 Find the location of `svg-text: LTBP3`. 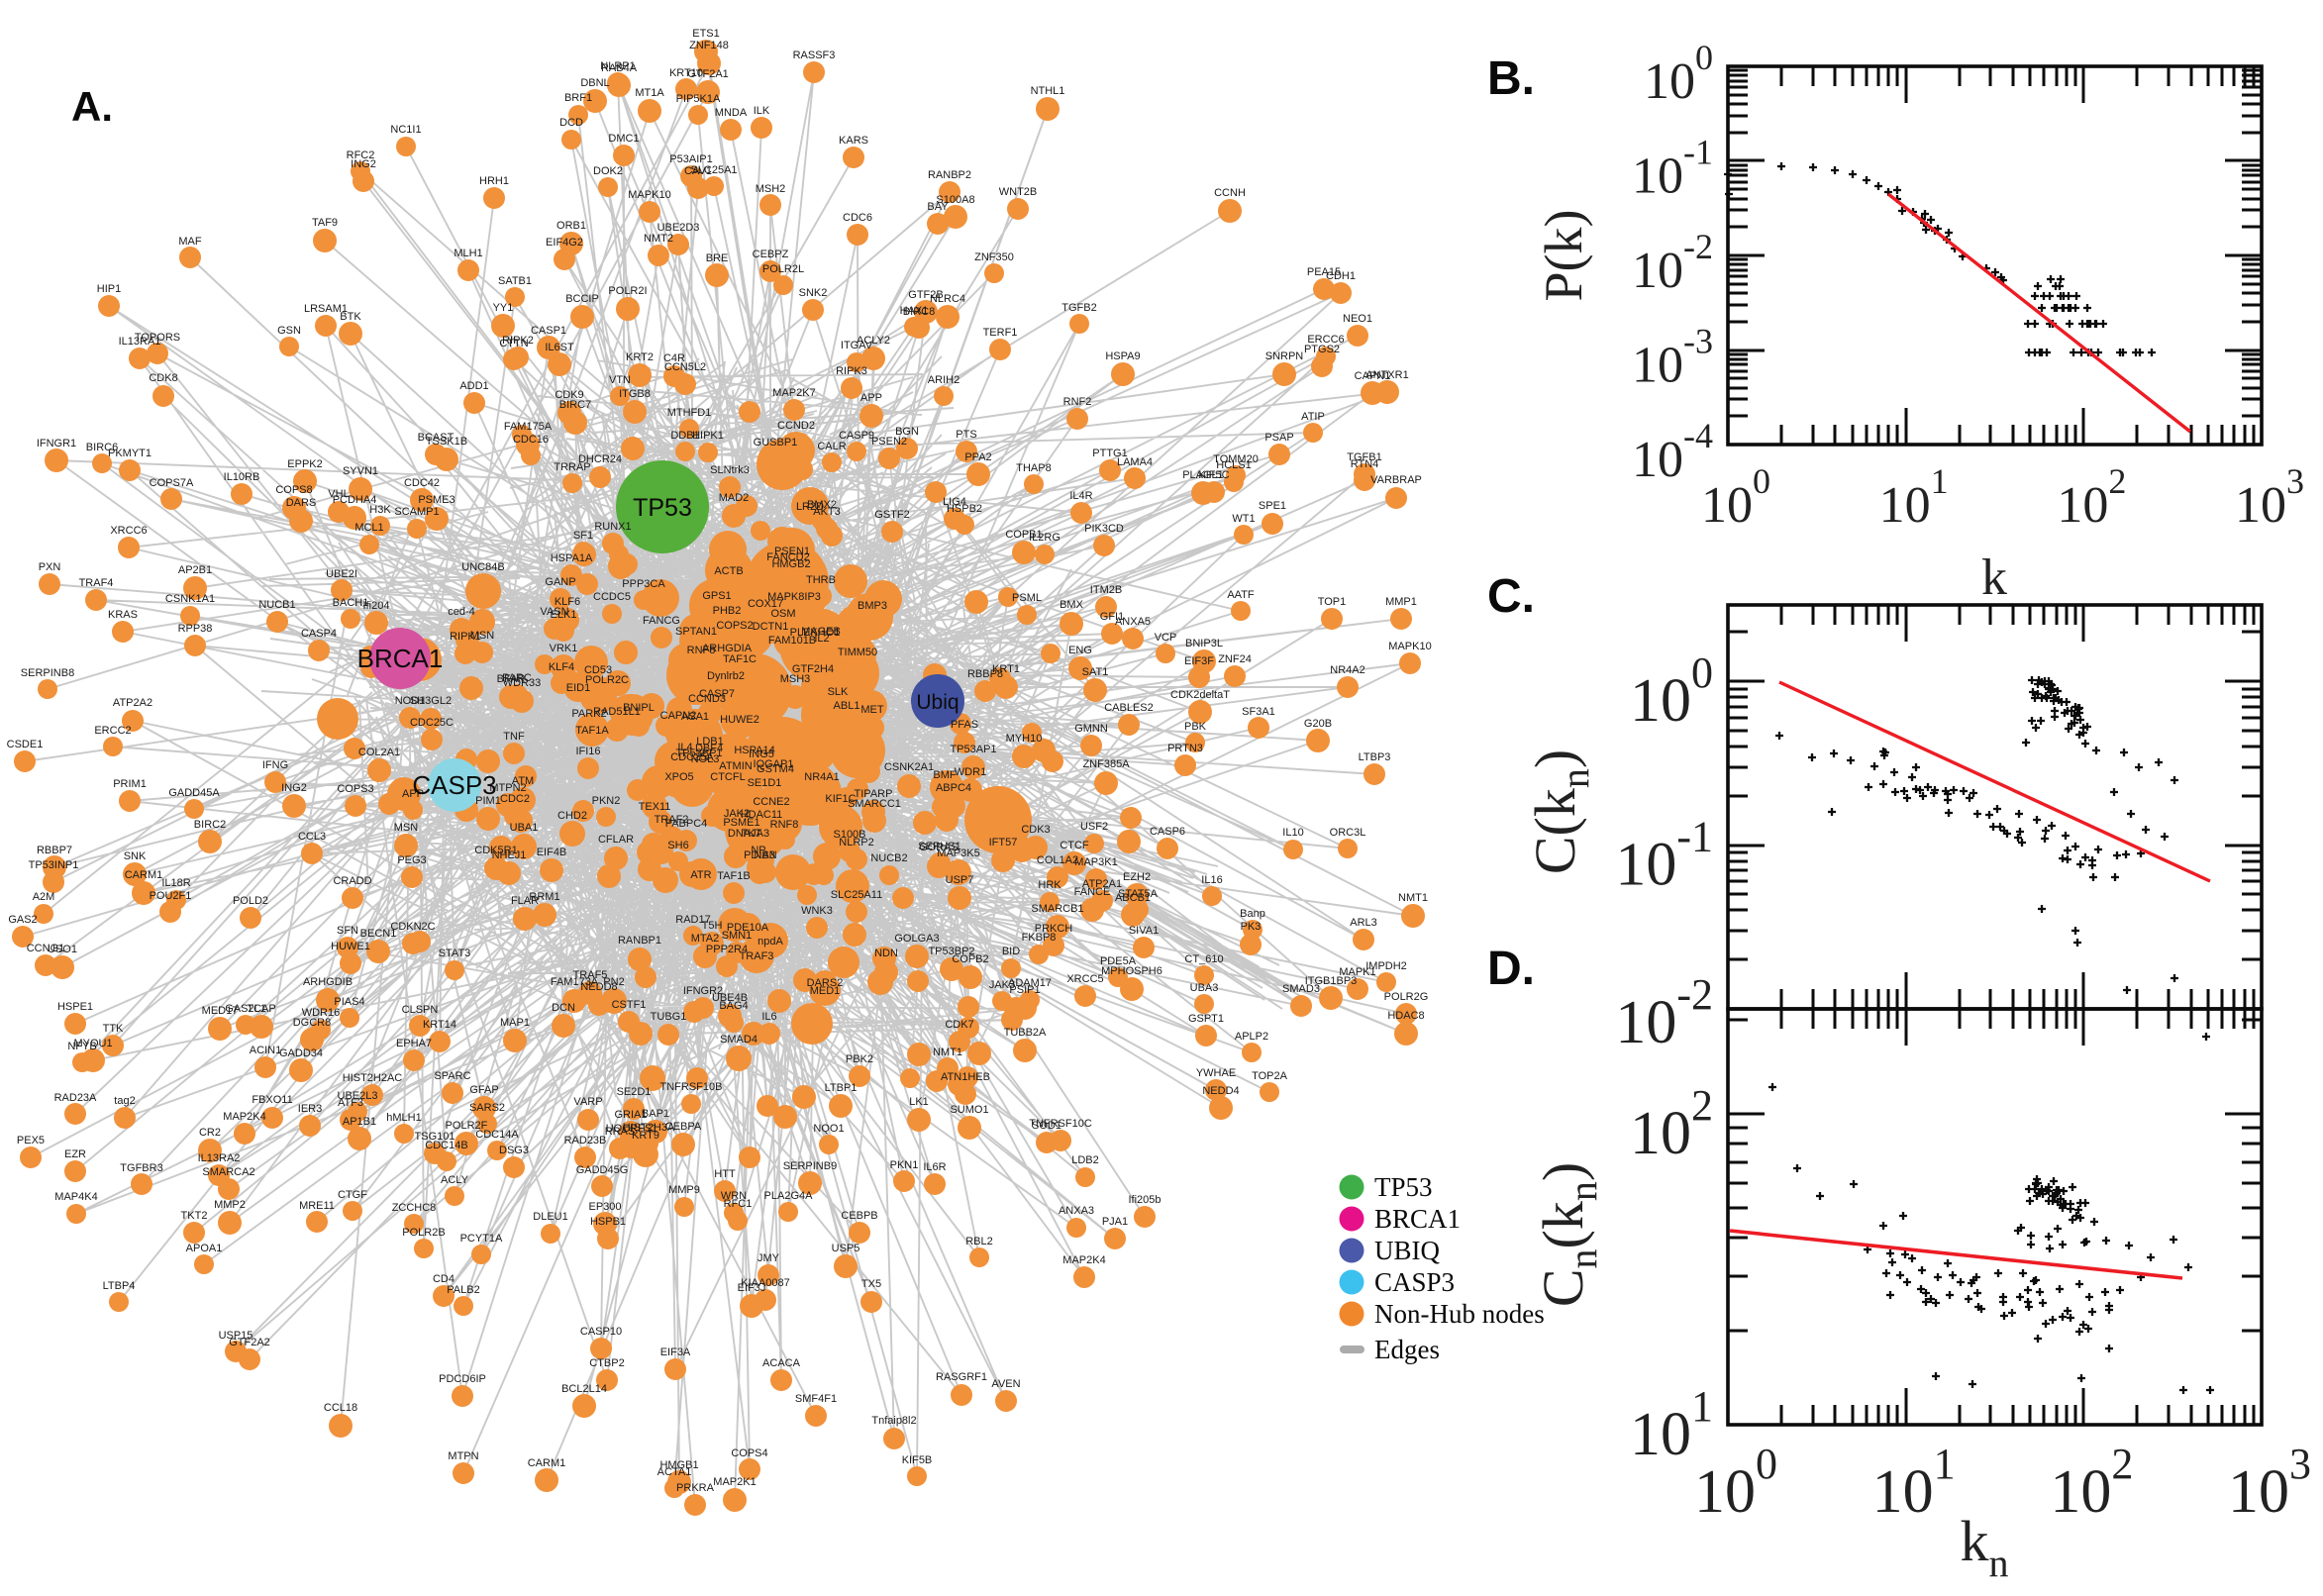

svg-text: LTBP3 is located at coordinates (1375, 757).